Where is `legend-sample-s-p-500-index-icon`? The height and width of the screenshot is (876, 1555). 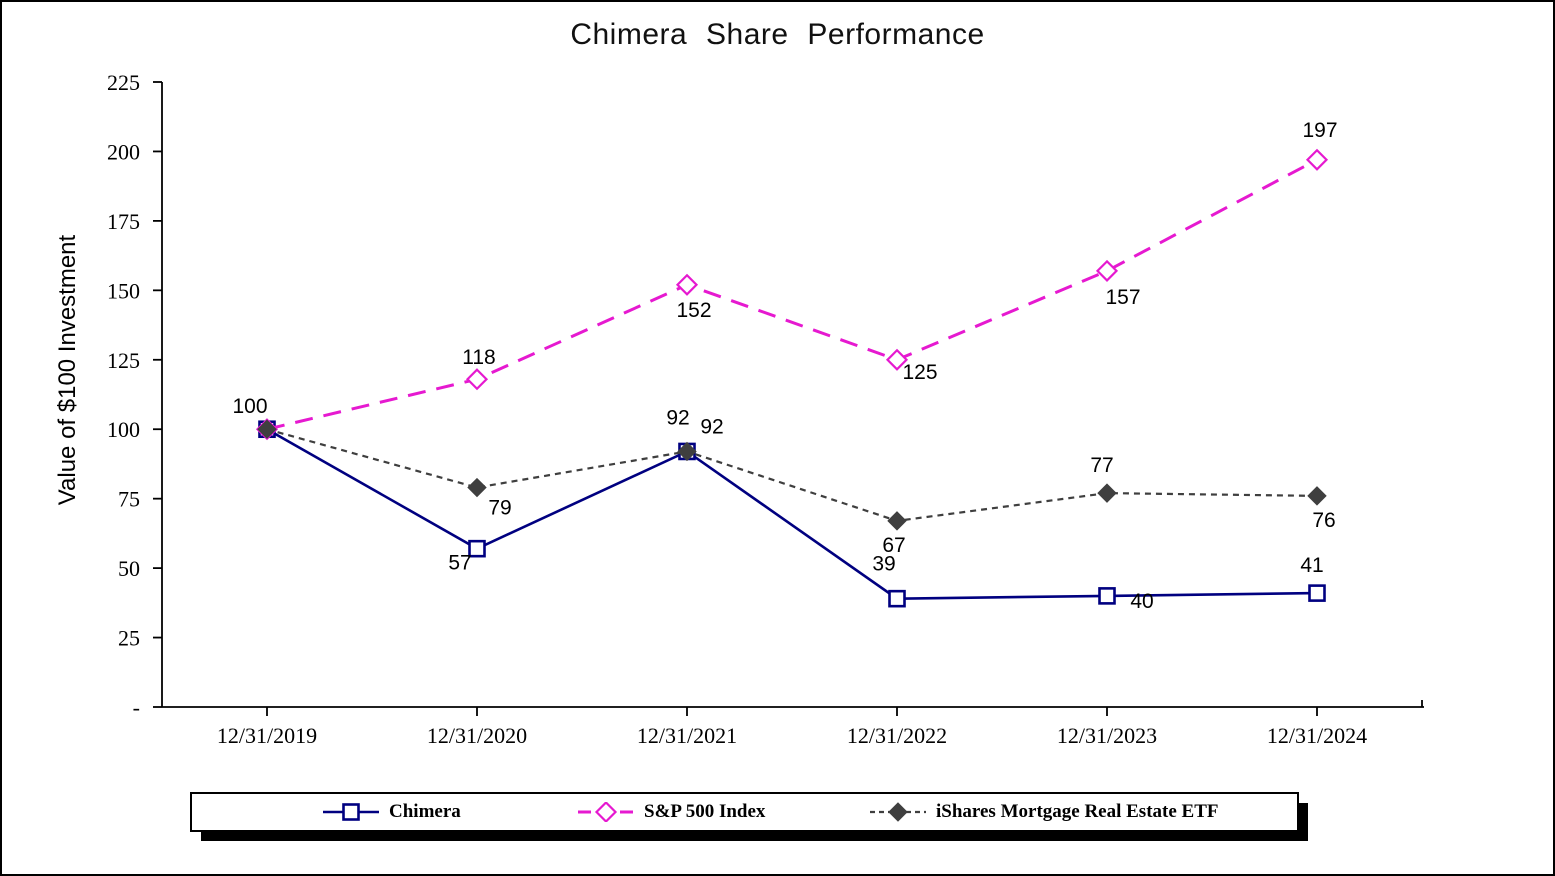
legend-sample-s-p-500-index-icon is located at coordinates (606, 812).